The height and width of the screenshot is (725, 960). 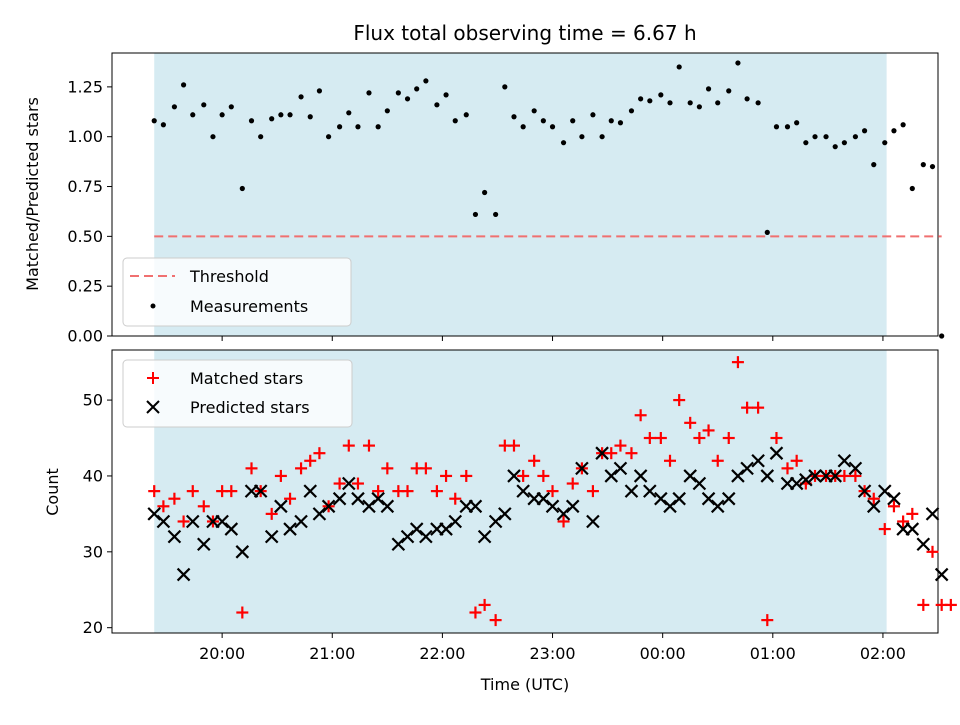 I want to click on legend-box, so click(x=237, y=292).